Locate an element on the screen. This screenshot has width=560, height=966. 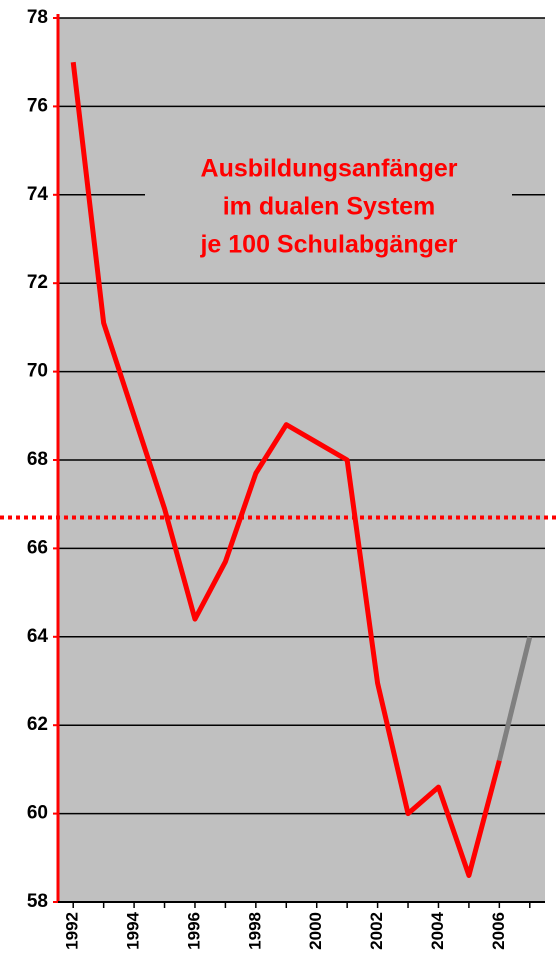
y-tick-label: 58 is located at coordinates (37, 901).